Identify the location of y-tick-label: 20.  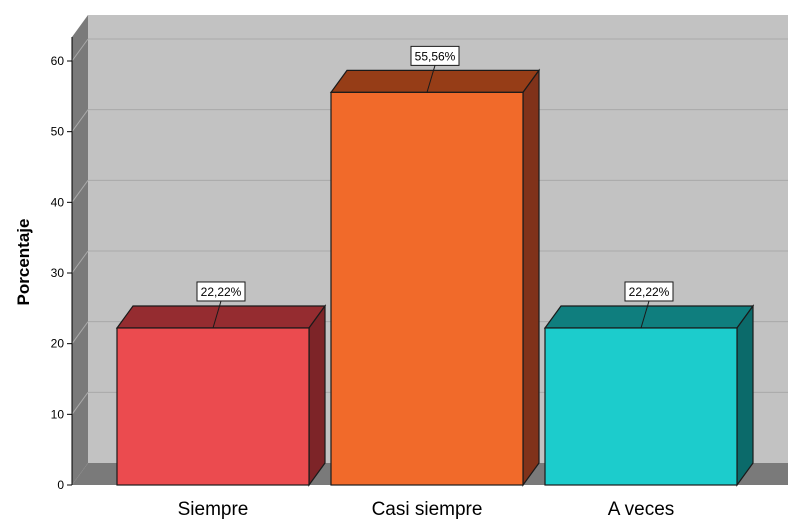
(58, 344).